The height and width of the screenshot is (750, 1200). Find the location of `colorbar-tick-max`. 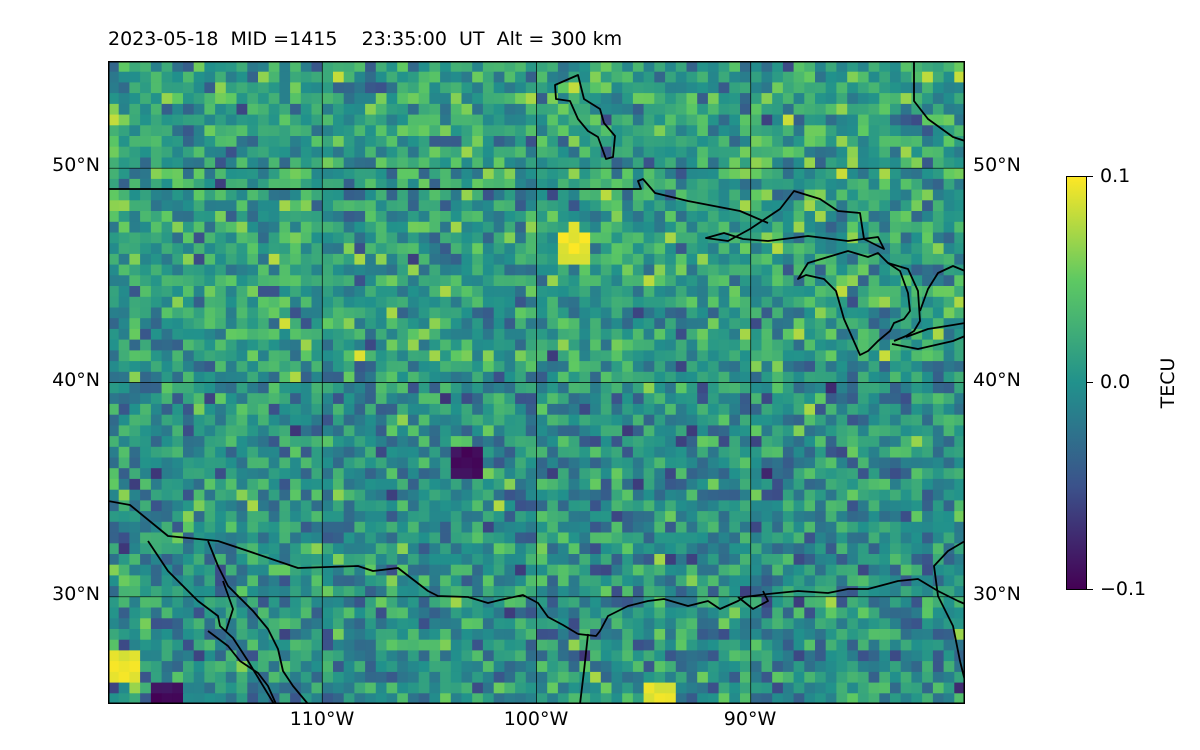

colorbar-tick-max is located at coordinates (1090, 176).